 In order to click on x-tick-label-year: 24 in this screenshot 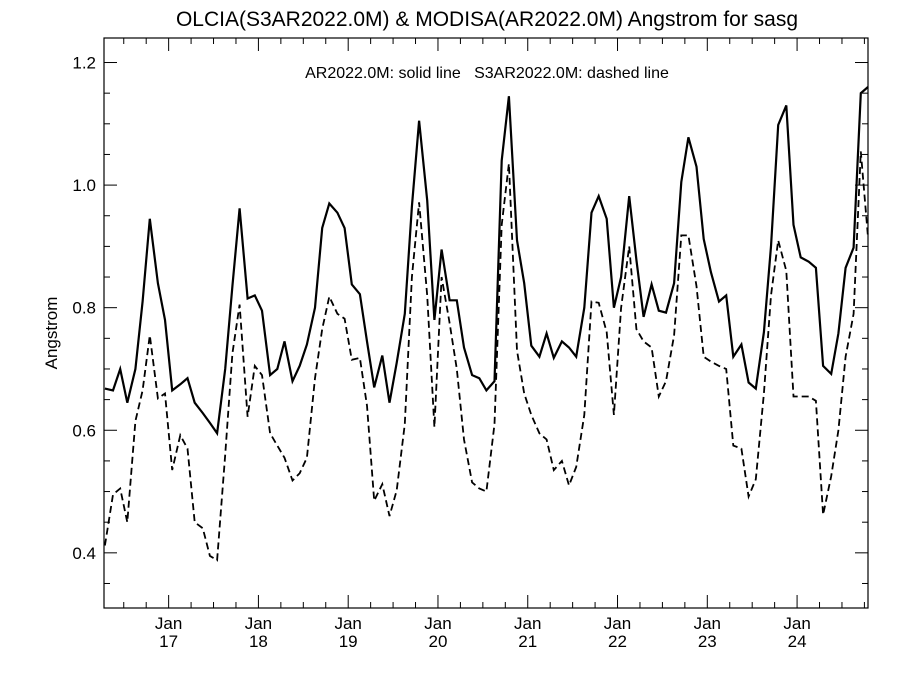, I will do `click(797, 641)`.